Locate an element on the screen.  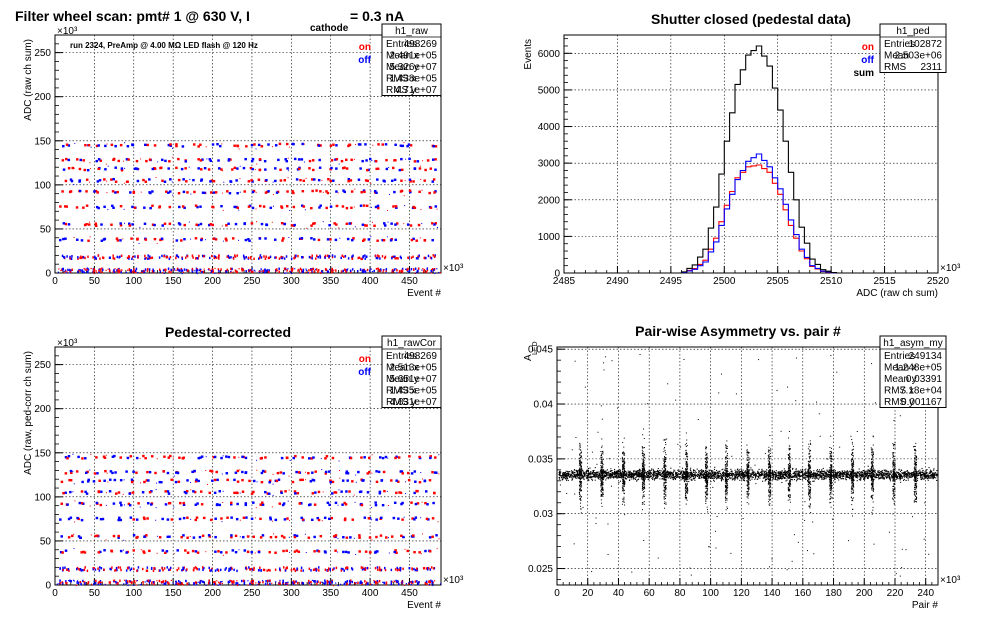
y-tick-label: 150 is located at coordinates (42, 453).